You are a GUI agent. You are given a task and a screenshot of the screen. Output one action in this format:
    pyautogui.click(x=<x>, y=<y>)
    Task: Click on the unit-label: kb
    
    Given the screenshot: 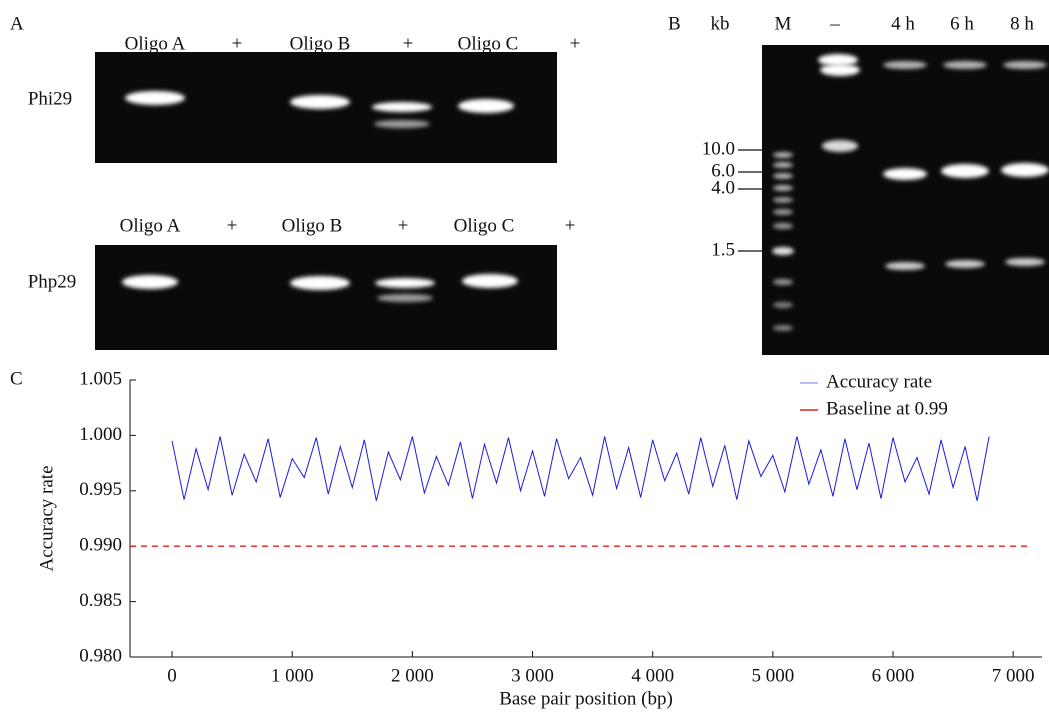 What is the action you would take?
    pyautogui.click(x=720, y=23)
    